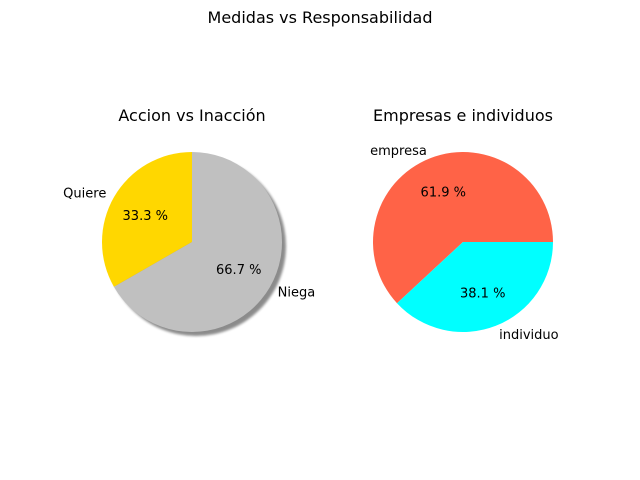  I want to click on pie-category-label-niega: Niega, so click(297, 293).